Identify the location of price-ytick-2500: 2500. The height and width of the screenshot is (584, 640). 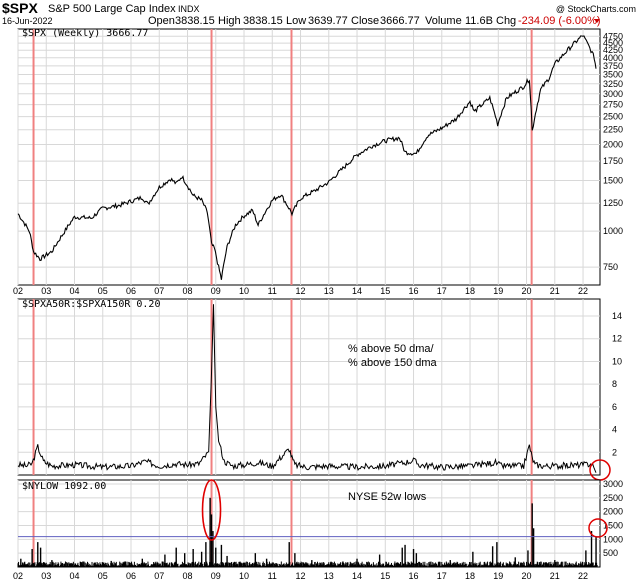
(613, 117).